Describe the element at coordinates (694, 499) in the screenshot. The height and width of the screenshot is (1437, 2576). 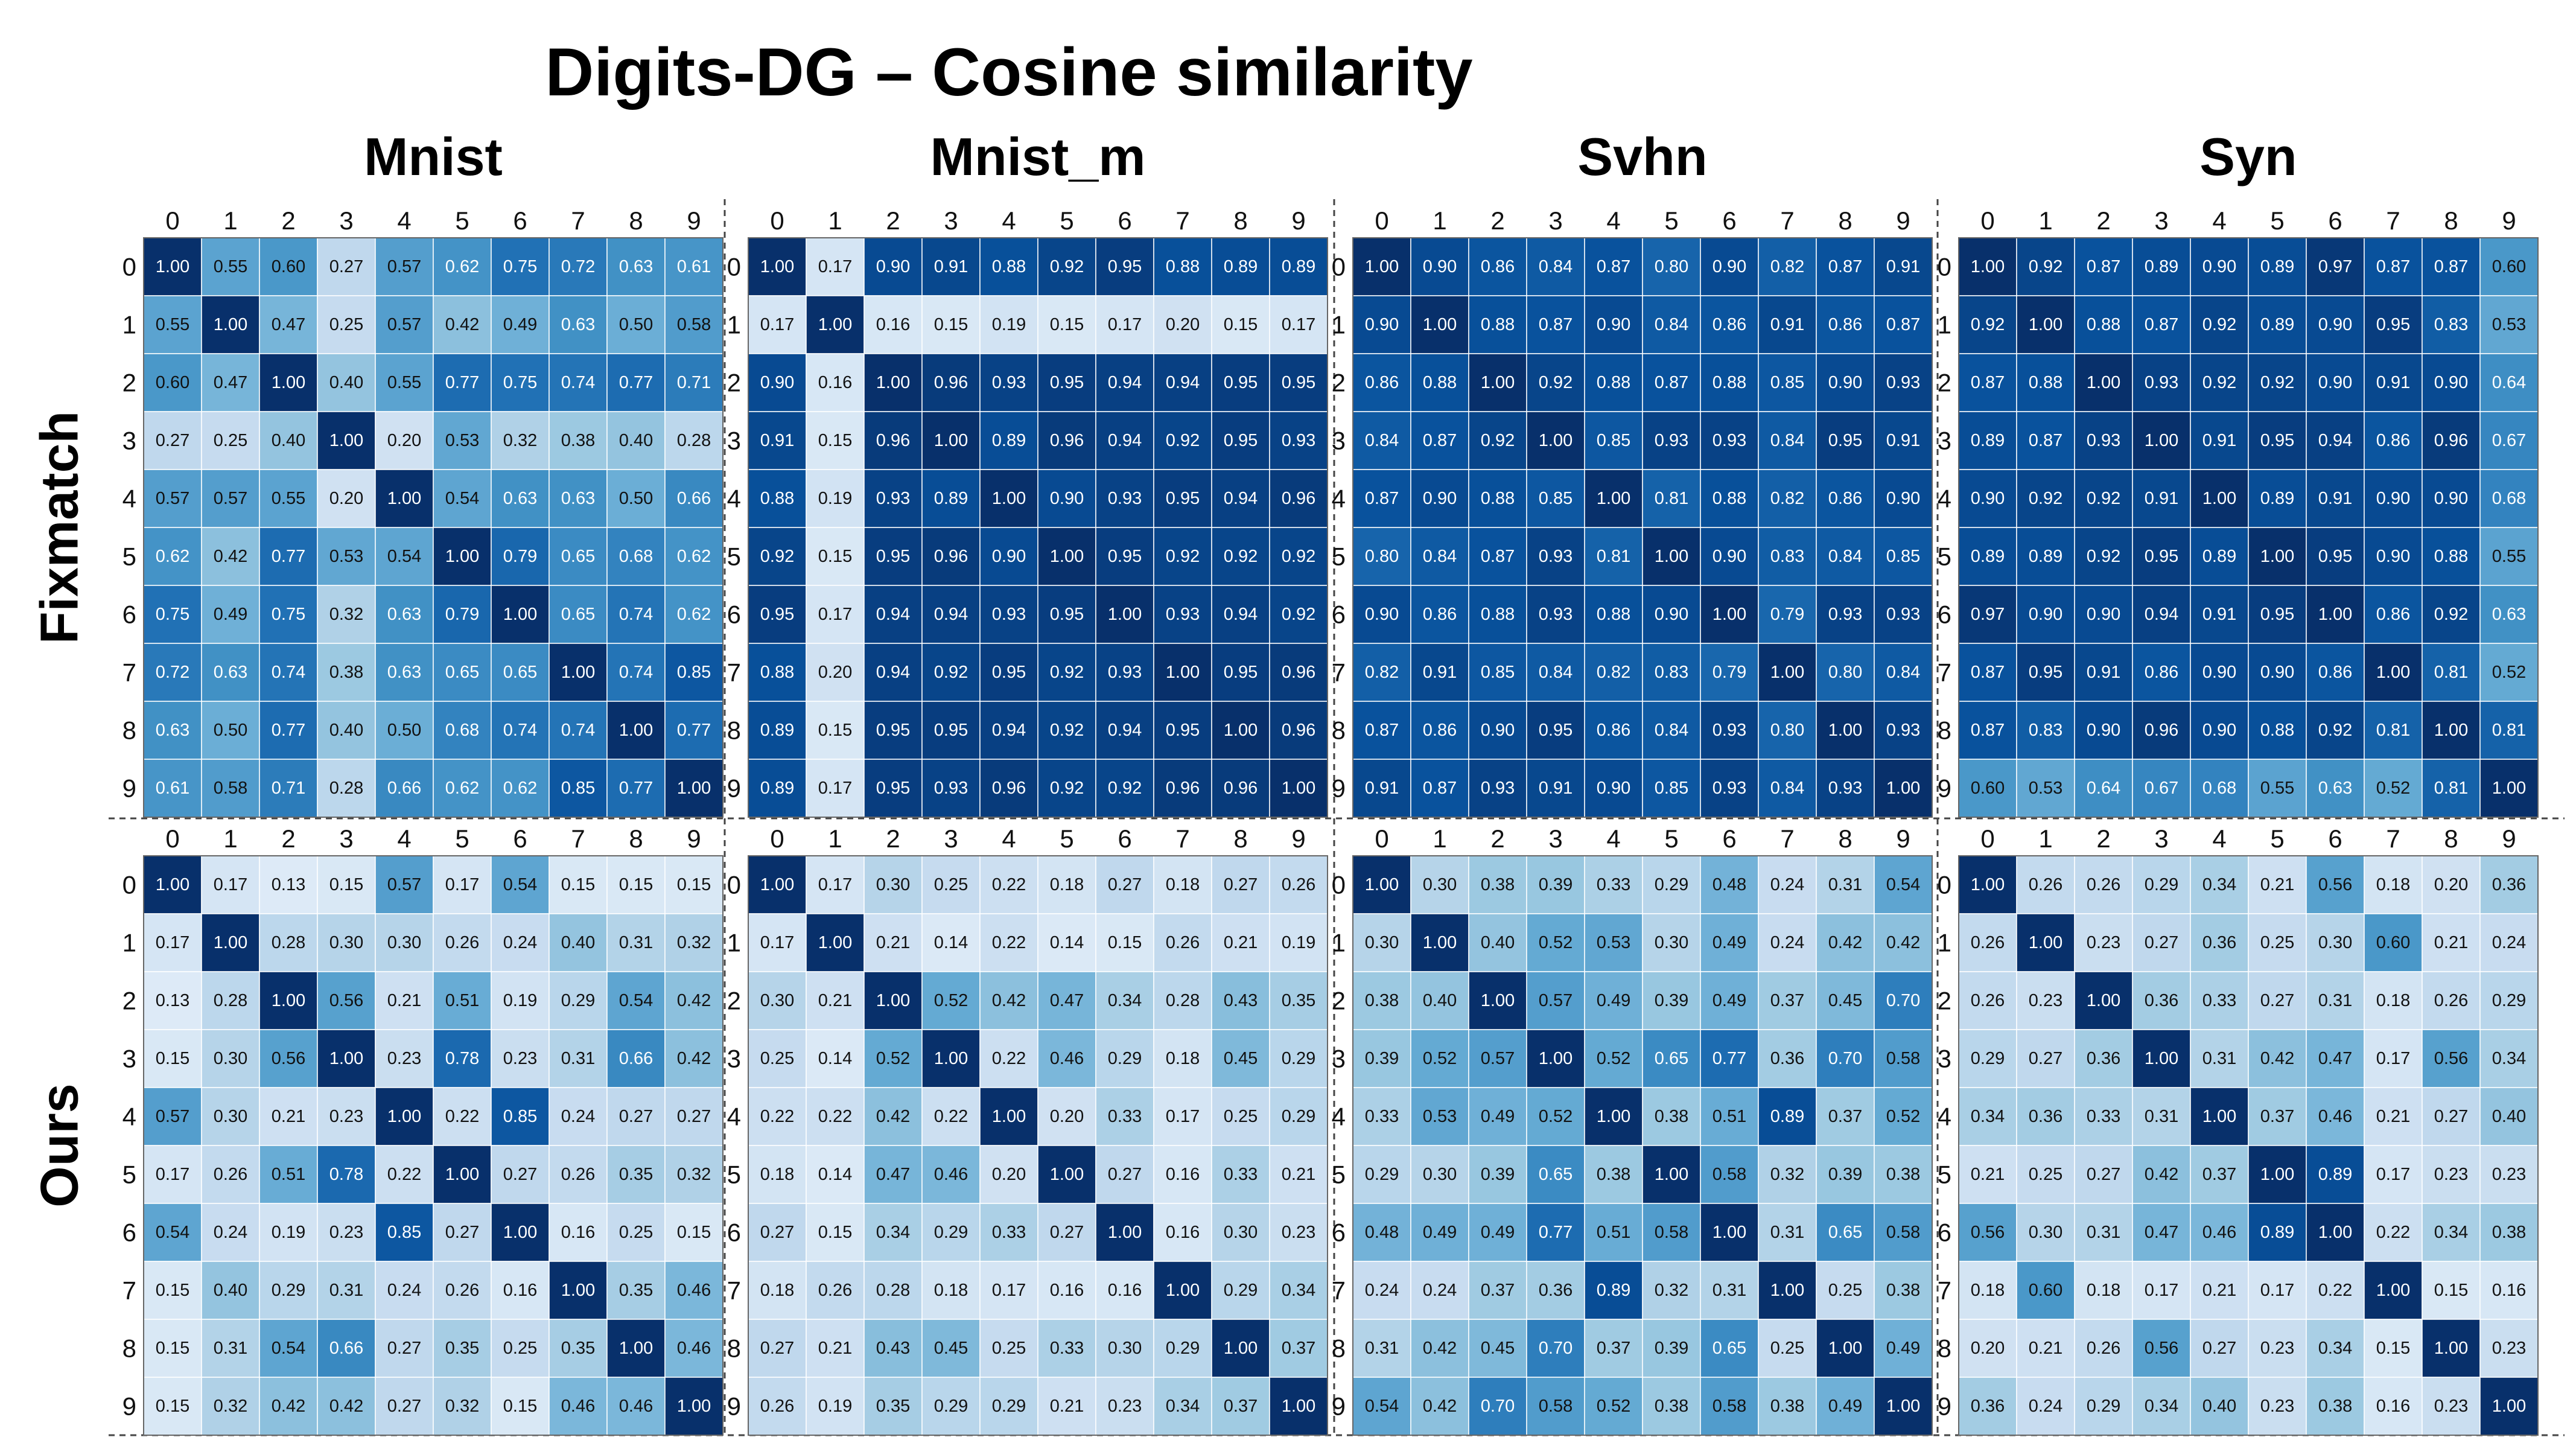
I see `cell-value-label: 0.66` at that location.